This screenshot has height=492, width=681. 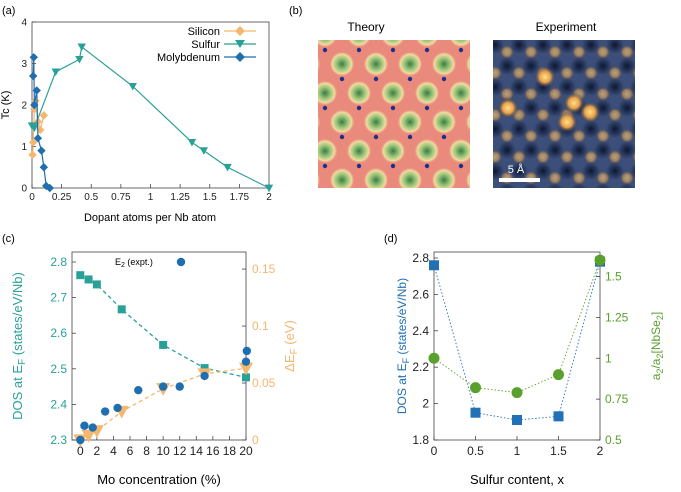 I want to click on lattice-ratio-line, so click(x=517, y=327).